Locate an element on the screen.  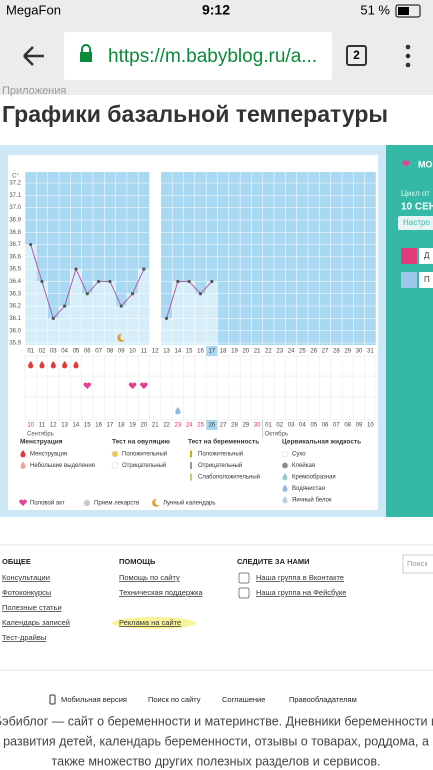
cycle-day-label: 07 is located at coordinates (336, 426).